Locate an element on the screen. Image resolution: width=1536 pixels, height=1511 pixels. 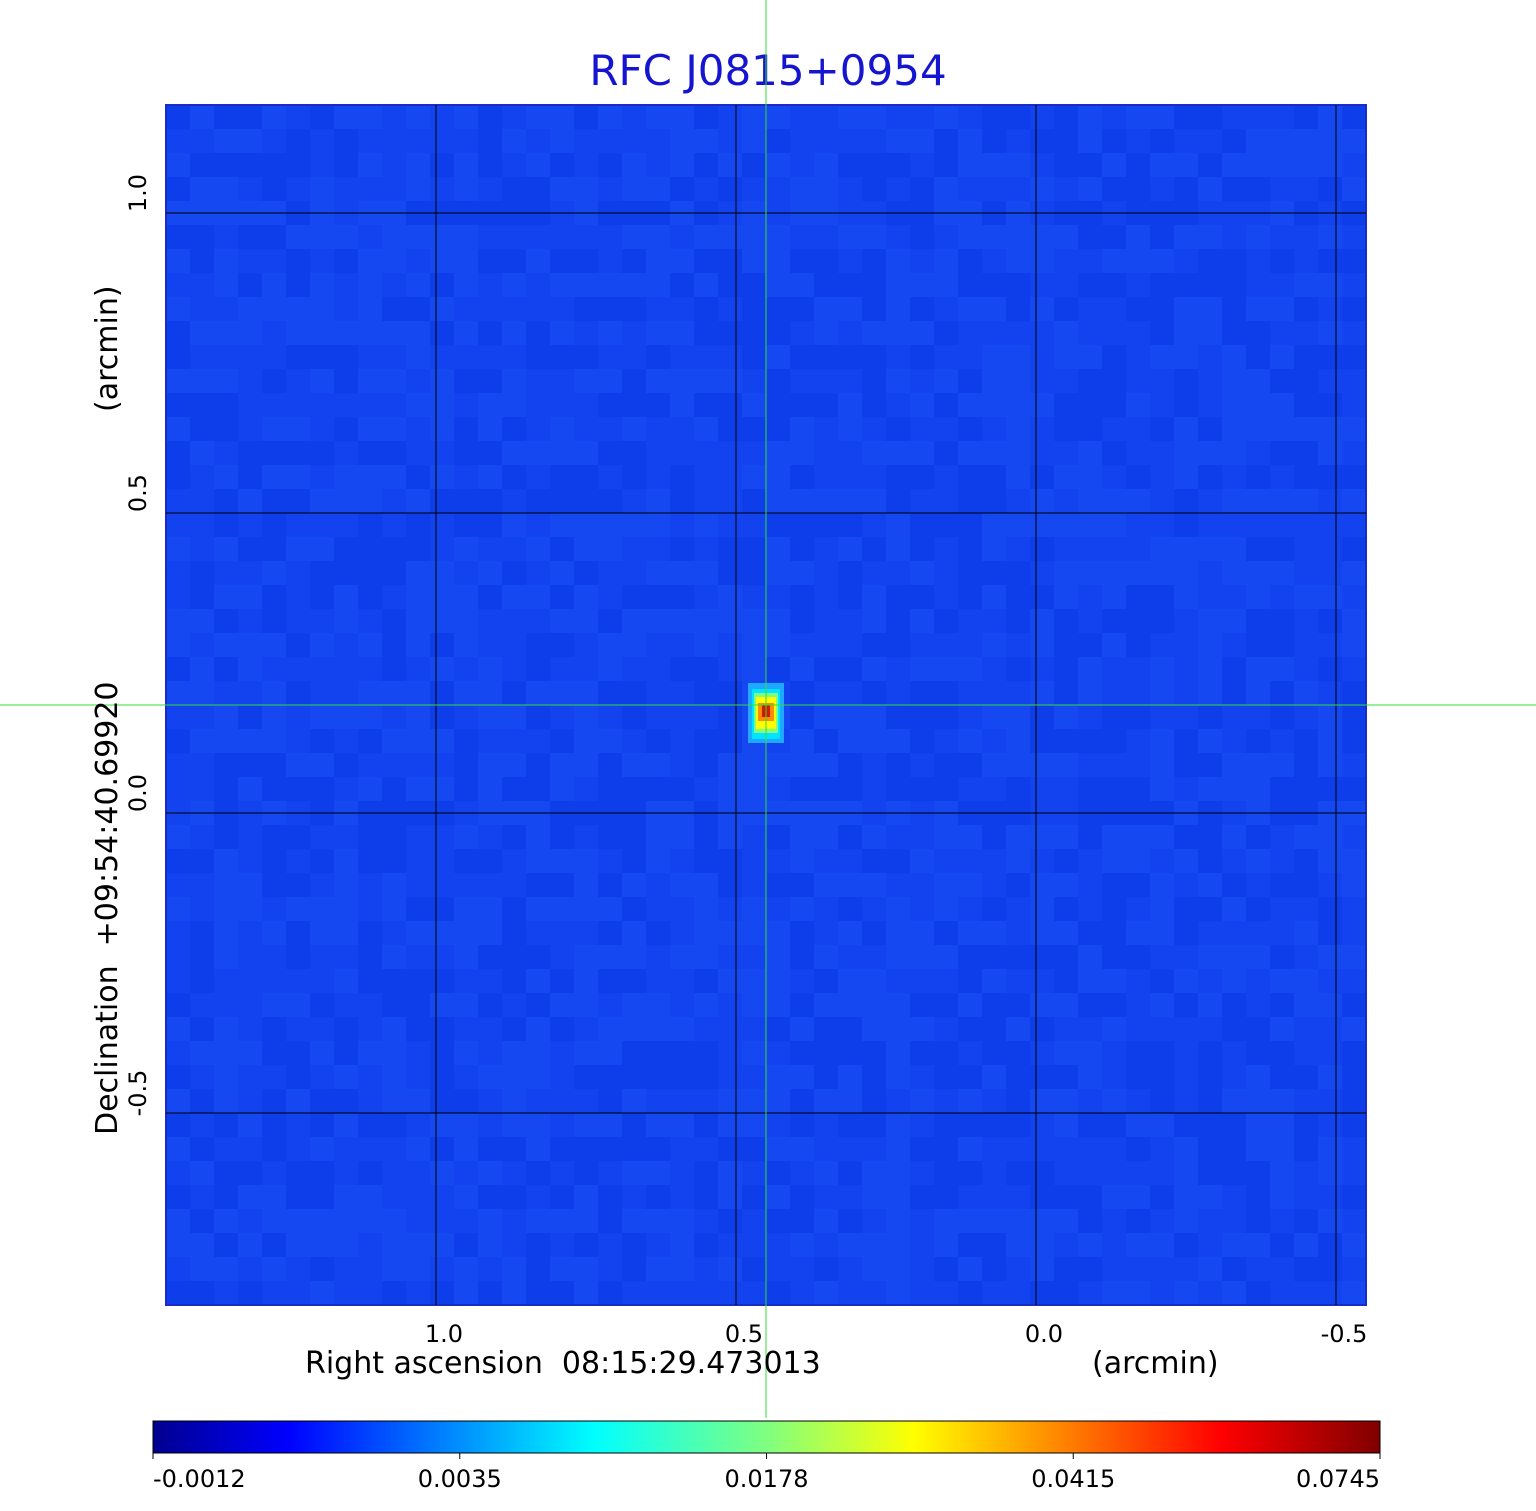
colorbar-tick-label-2: 0.0178 is located at coordinates (767, 1479).